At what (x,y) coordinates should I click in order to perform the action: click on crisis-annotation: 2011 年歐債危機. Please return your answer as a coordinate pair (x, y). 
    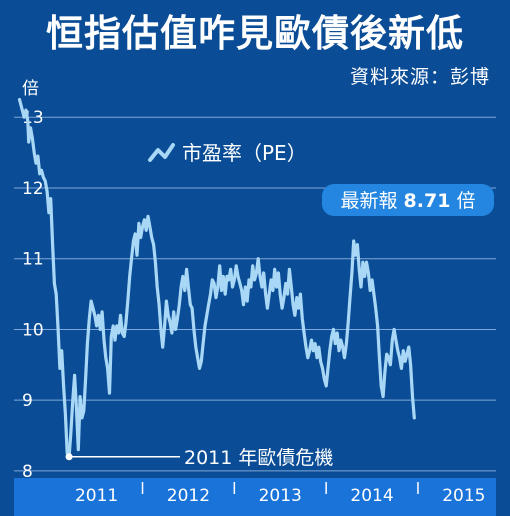
    Looking at the image, I should click on (199, 458).